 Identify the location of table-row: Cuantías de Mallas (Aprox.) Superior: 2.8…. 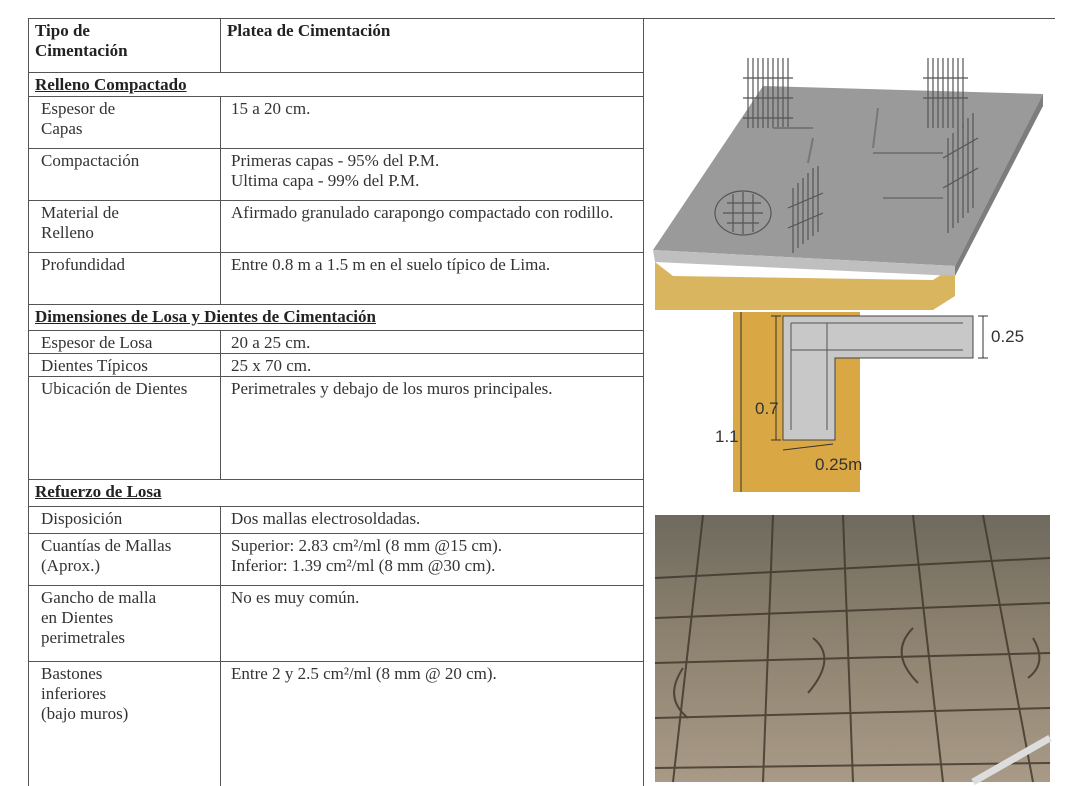
(336, 559).